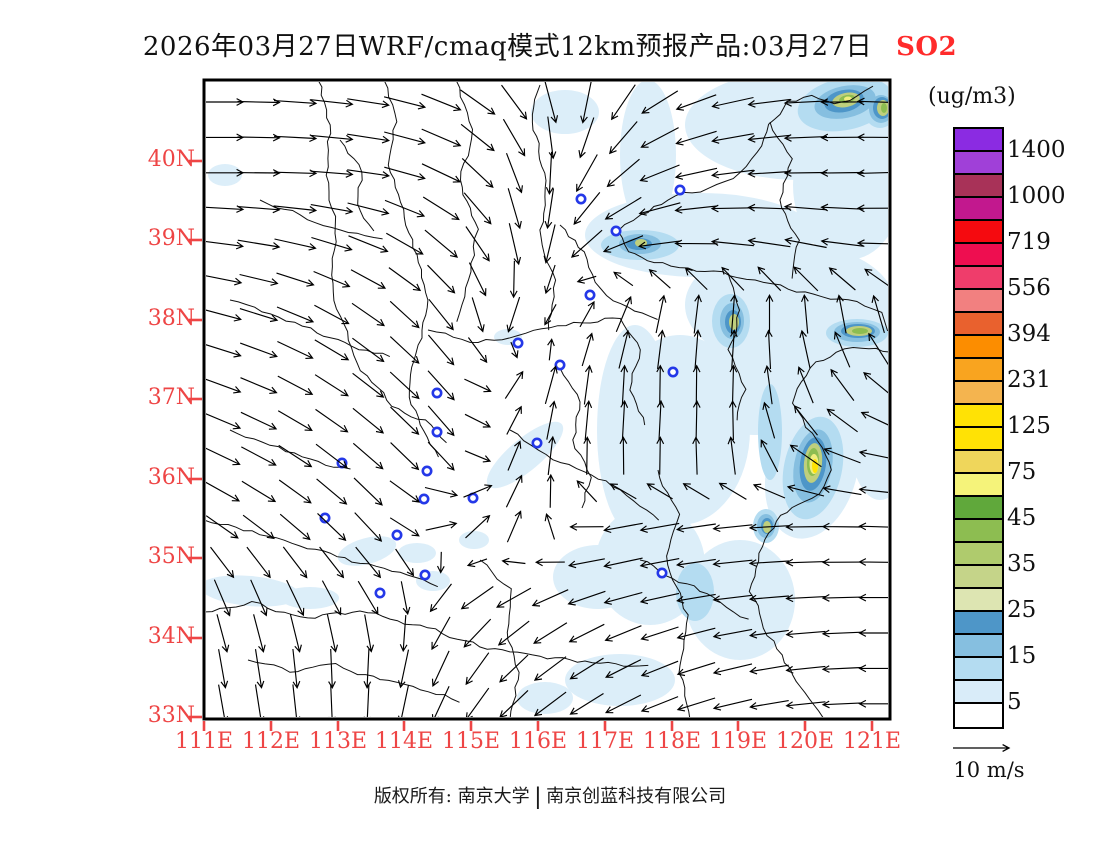  Describe the element at coordinates (605, 741) in the screenshot. I see `lon-label-117E: 117E` at that location.